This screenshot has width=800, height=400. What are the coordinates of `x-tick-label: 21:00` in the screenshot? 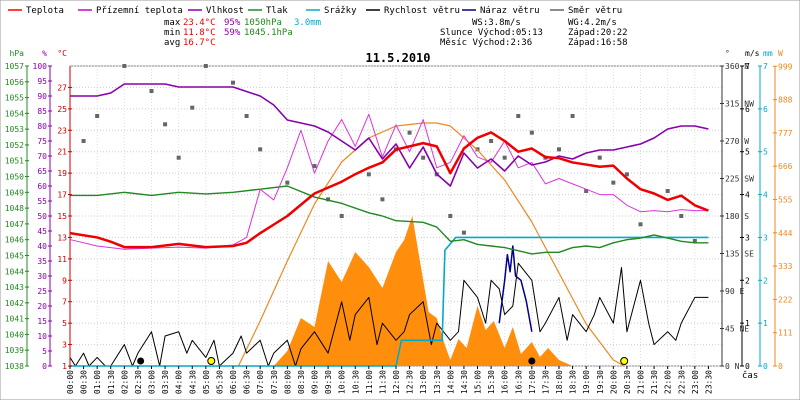 It's located at (641, 382).